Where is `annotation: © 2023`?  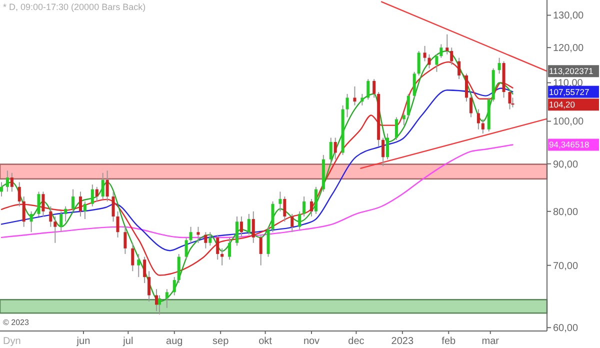 annotation: © 2023 is located at coordinates (16, 322).